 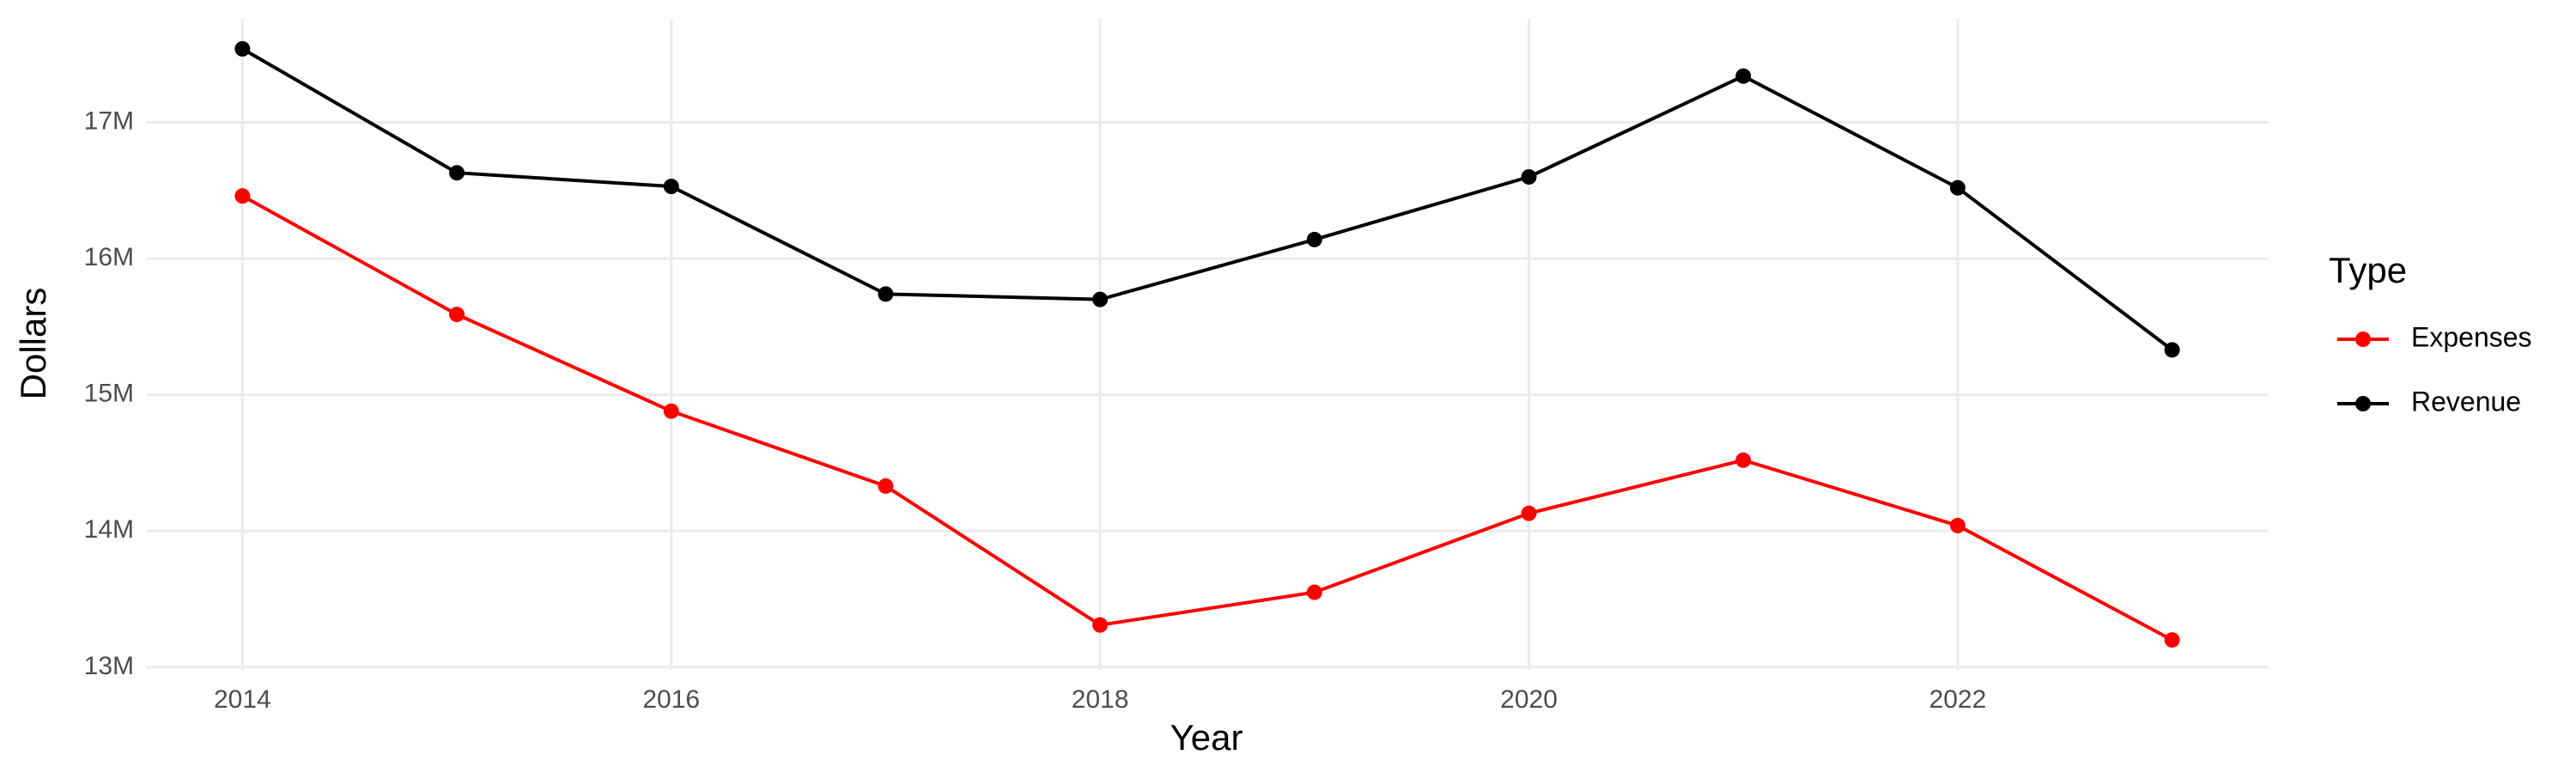 What do you see at coordinates (109, 529) in the screenshot?
I see `y-tick-label: 14M` at bounding box center [109, 529].